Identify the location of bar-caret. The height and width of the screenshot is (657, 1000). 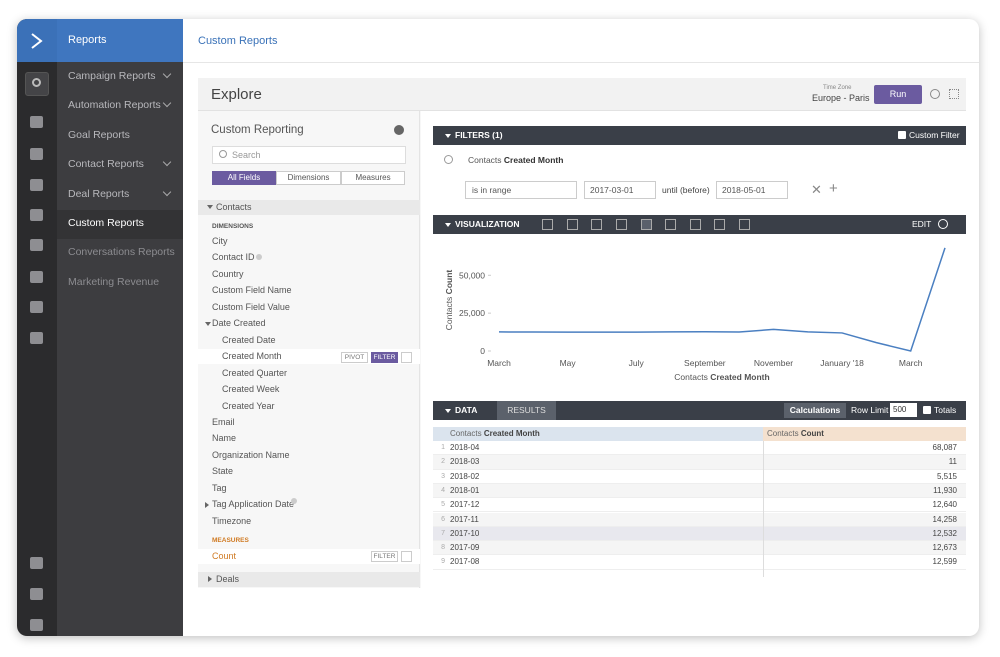
(448, 136).